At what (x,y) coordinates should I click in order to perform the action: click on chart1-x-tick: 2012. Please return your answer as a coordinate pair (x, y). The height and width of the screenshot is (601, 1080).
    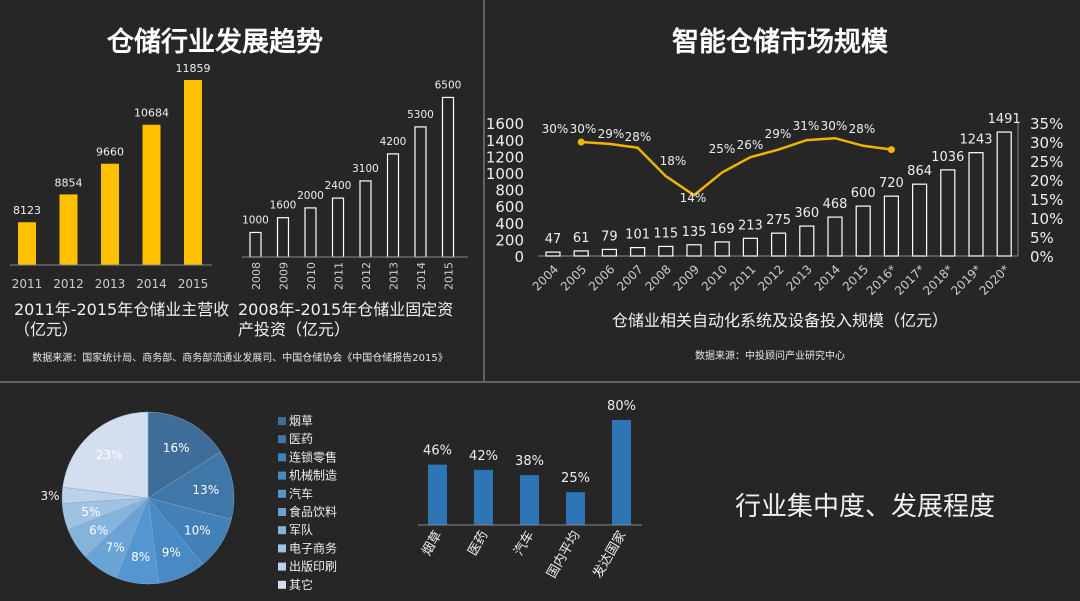
    Looking at the image, I should click on (68, 284).